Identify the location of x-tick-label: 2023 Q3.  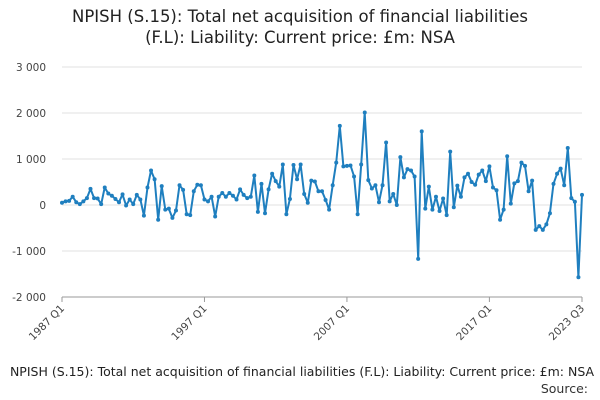
(567, 323).